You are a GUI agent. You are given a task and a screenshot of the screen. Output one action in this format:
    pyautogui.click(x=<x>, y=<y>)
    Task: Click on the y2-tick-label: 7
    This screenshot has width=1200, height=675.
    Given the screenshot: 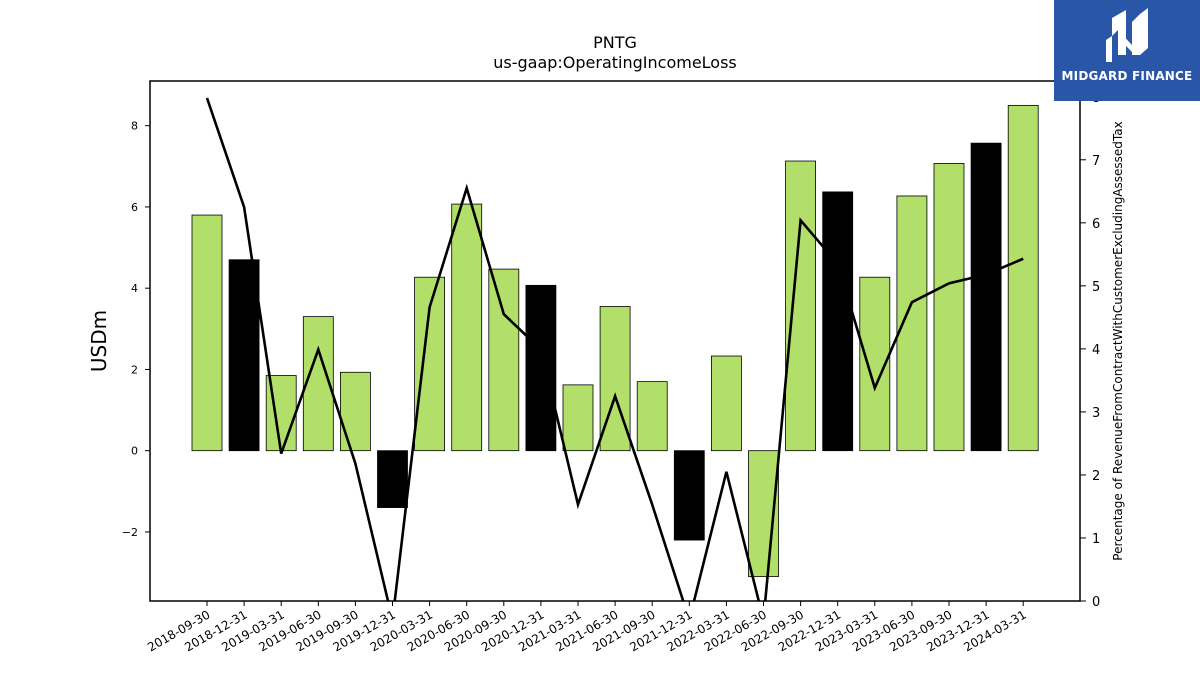 What is the action you would take?
    pyautogui.click(x=1096, y=161)
    